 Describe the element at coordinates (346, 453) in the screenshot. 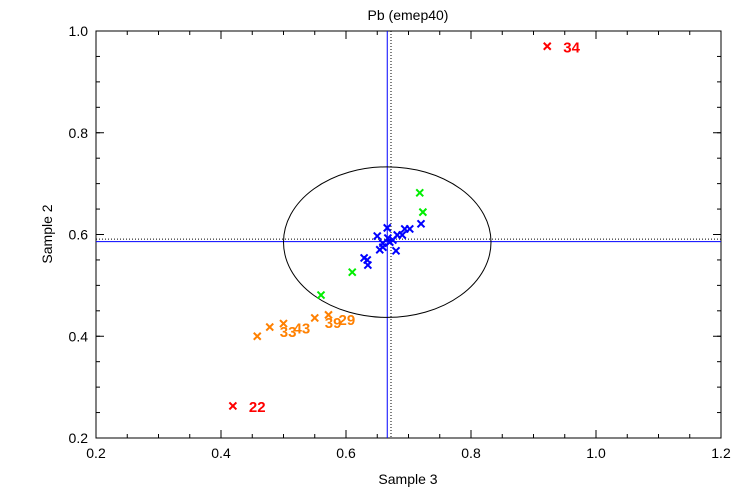

I see `x-tick-label: 0.6` at that location.